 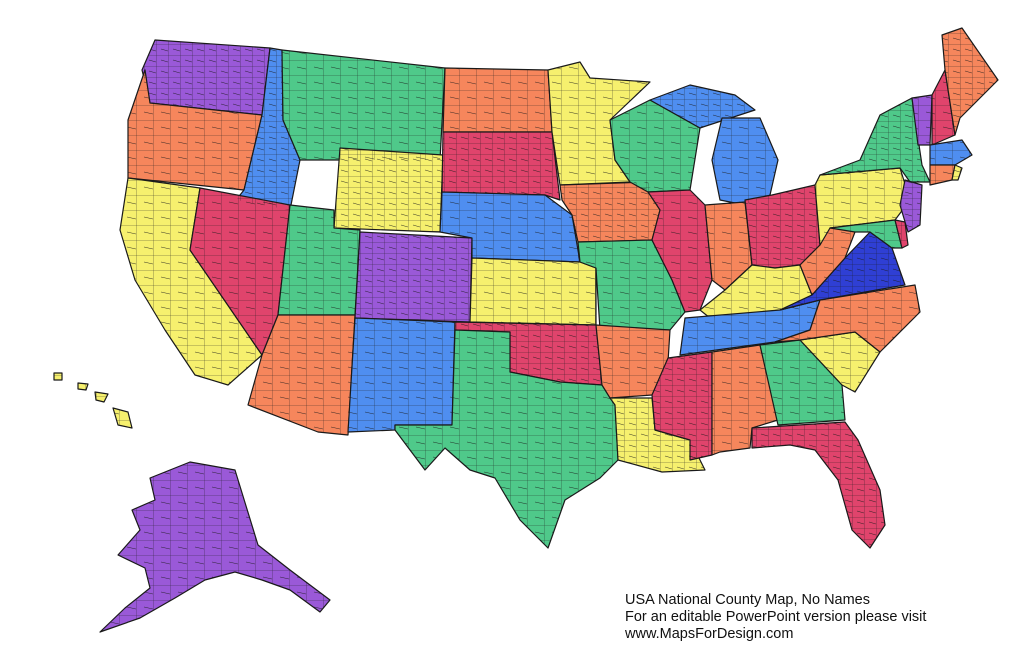 I want to click on caption-website-link: www.MapsForDesign.com, so click(x=709, y=634).